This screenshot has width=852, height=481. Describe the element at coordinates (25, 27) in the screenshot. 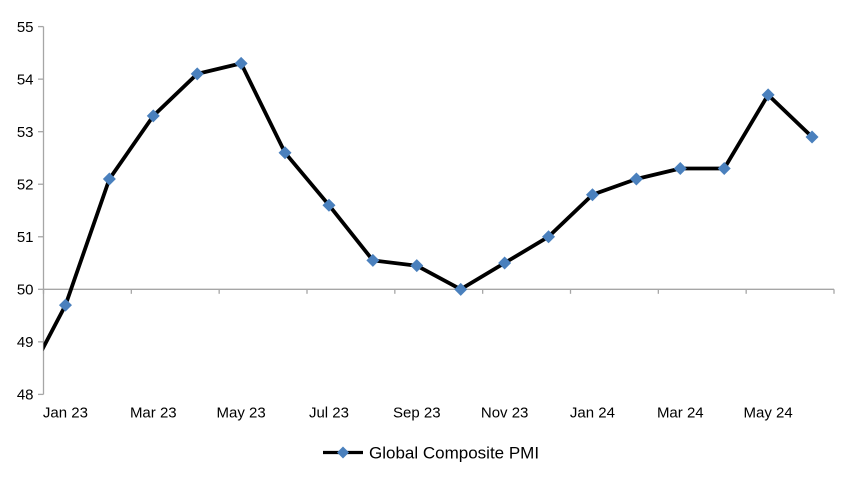

I see `y-axis-tick-label: 55` at that location.